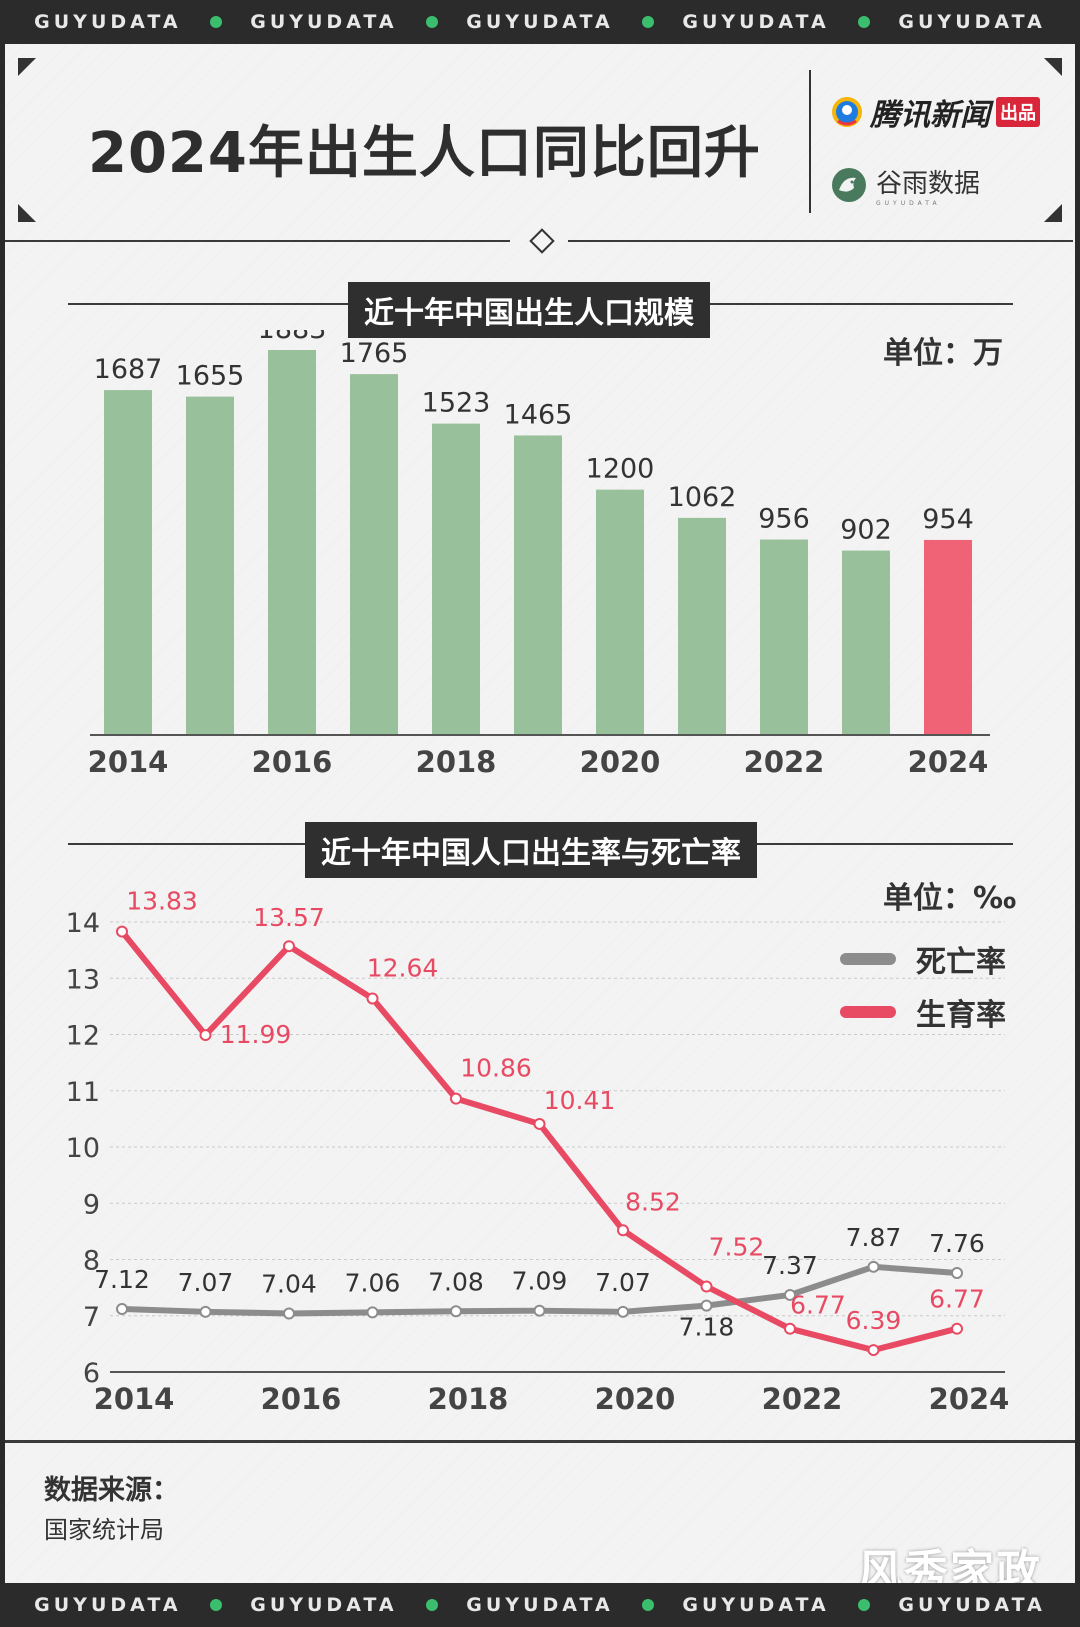  Describe the element at coordinates (580, 1100) in the screenshot. I see `data-point-label: 10.41` at that location.